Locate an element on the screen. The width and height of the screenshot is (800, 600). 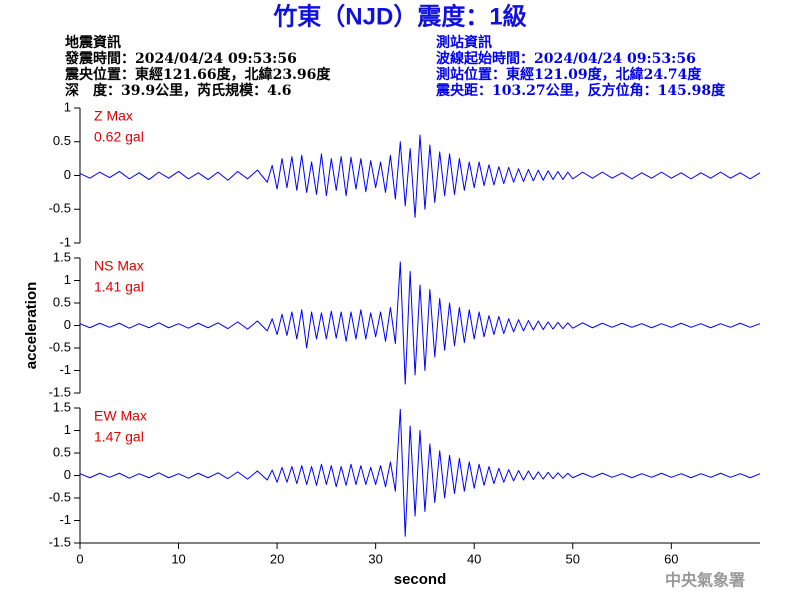
x-axis-label: second is located at coordinates (420, 579).